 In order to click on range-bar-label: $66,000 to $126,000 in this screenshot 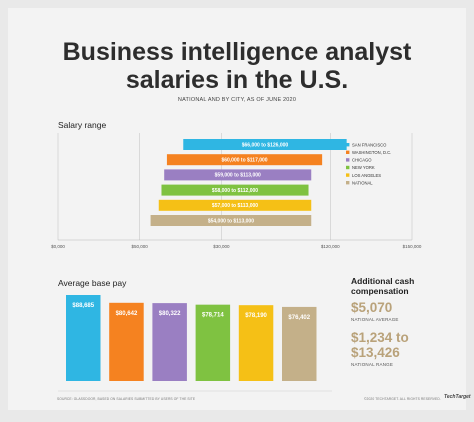, I will do `click(265, 145)`.